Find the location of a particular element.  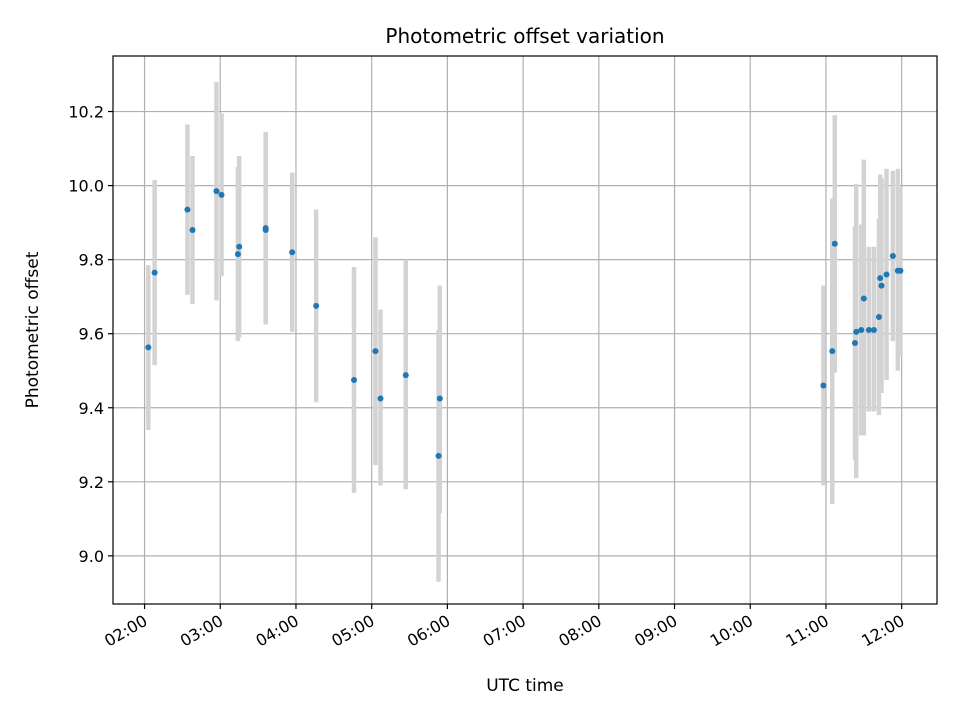

y-tick-label: 9.4 is located at coordinates (91, 408).